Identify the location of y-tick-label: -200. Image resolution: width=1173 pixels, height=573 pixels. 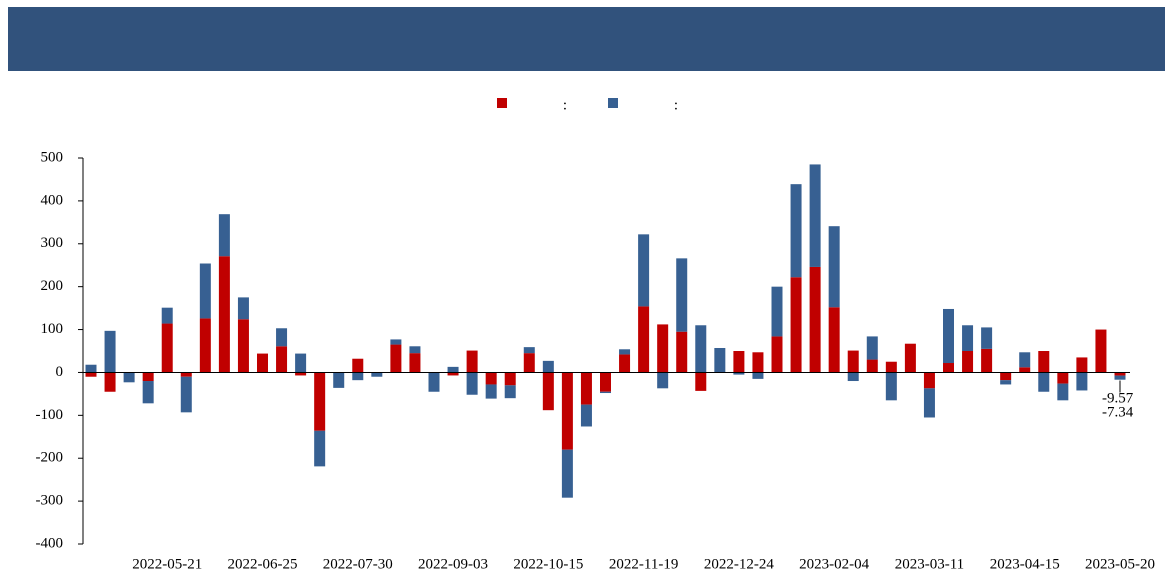
(50, 458).